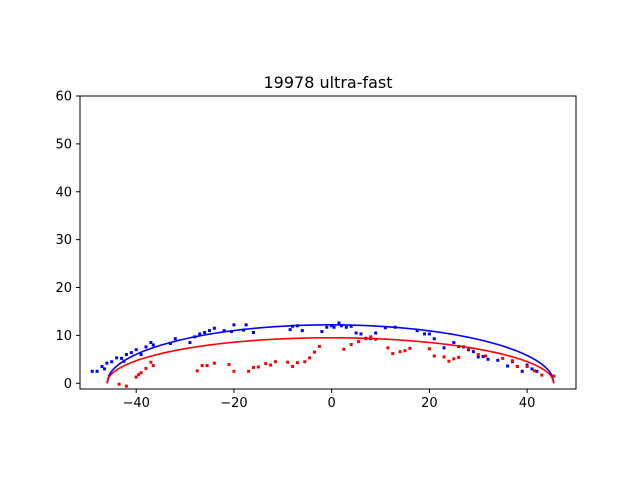  Describe the element at coordinates (63, 336) in the screenshot. I see `y-tick-label: 10` at that location.